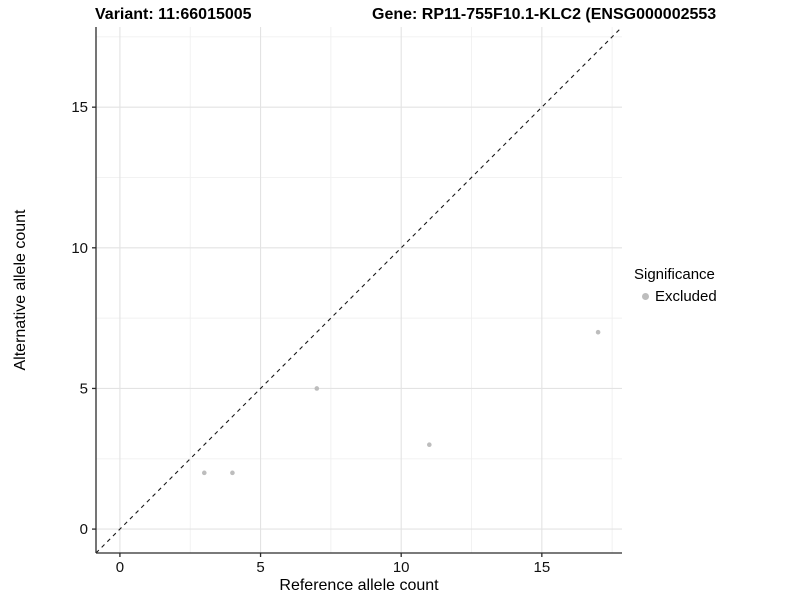  What do you see at coordinates (359, 585) in the screenshot?
I see `x-axis-title: Reference allele count` at bounding box center [359, 585].